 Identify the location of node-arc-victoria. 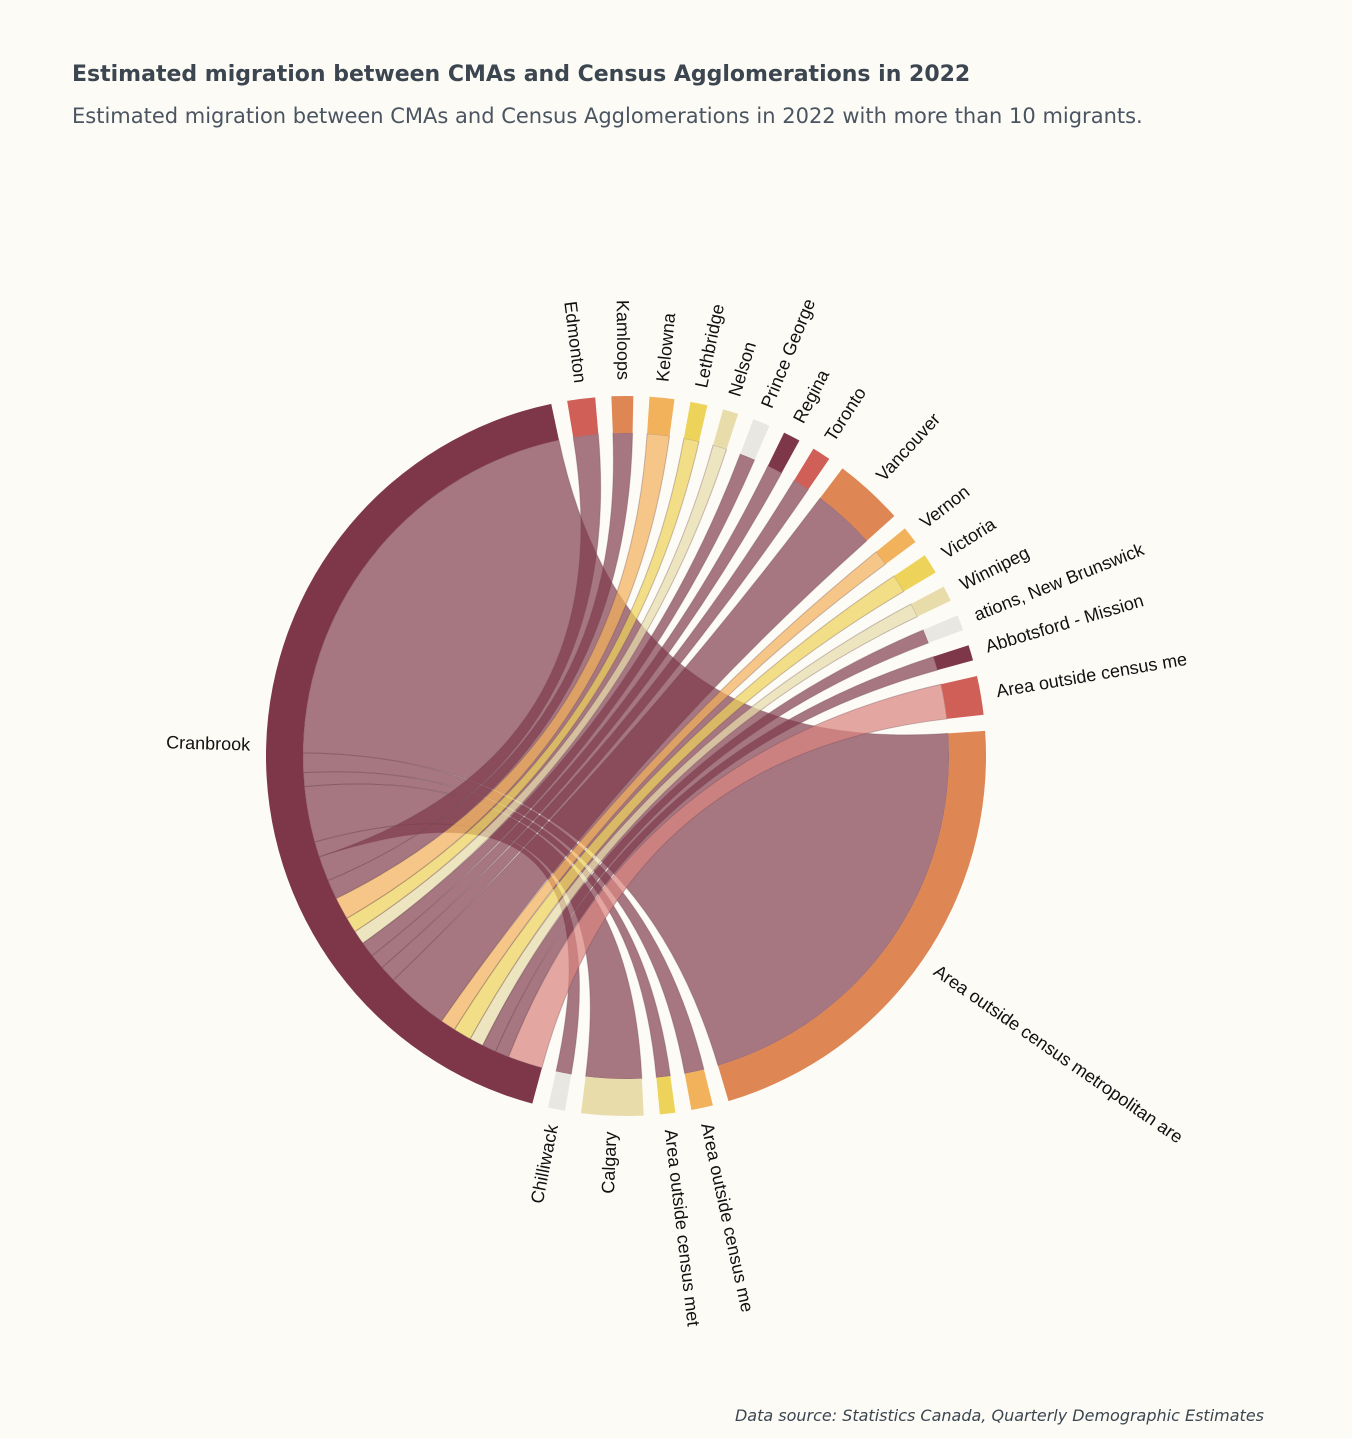
(915, 573).